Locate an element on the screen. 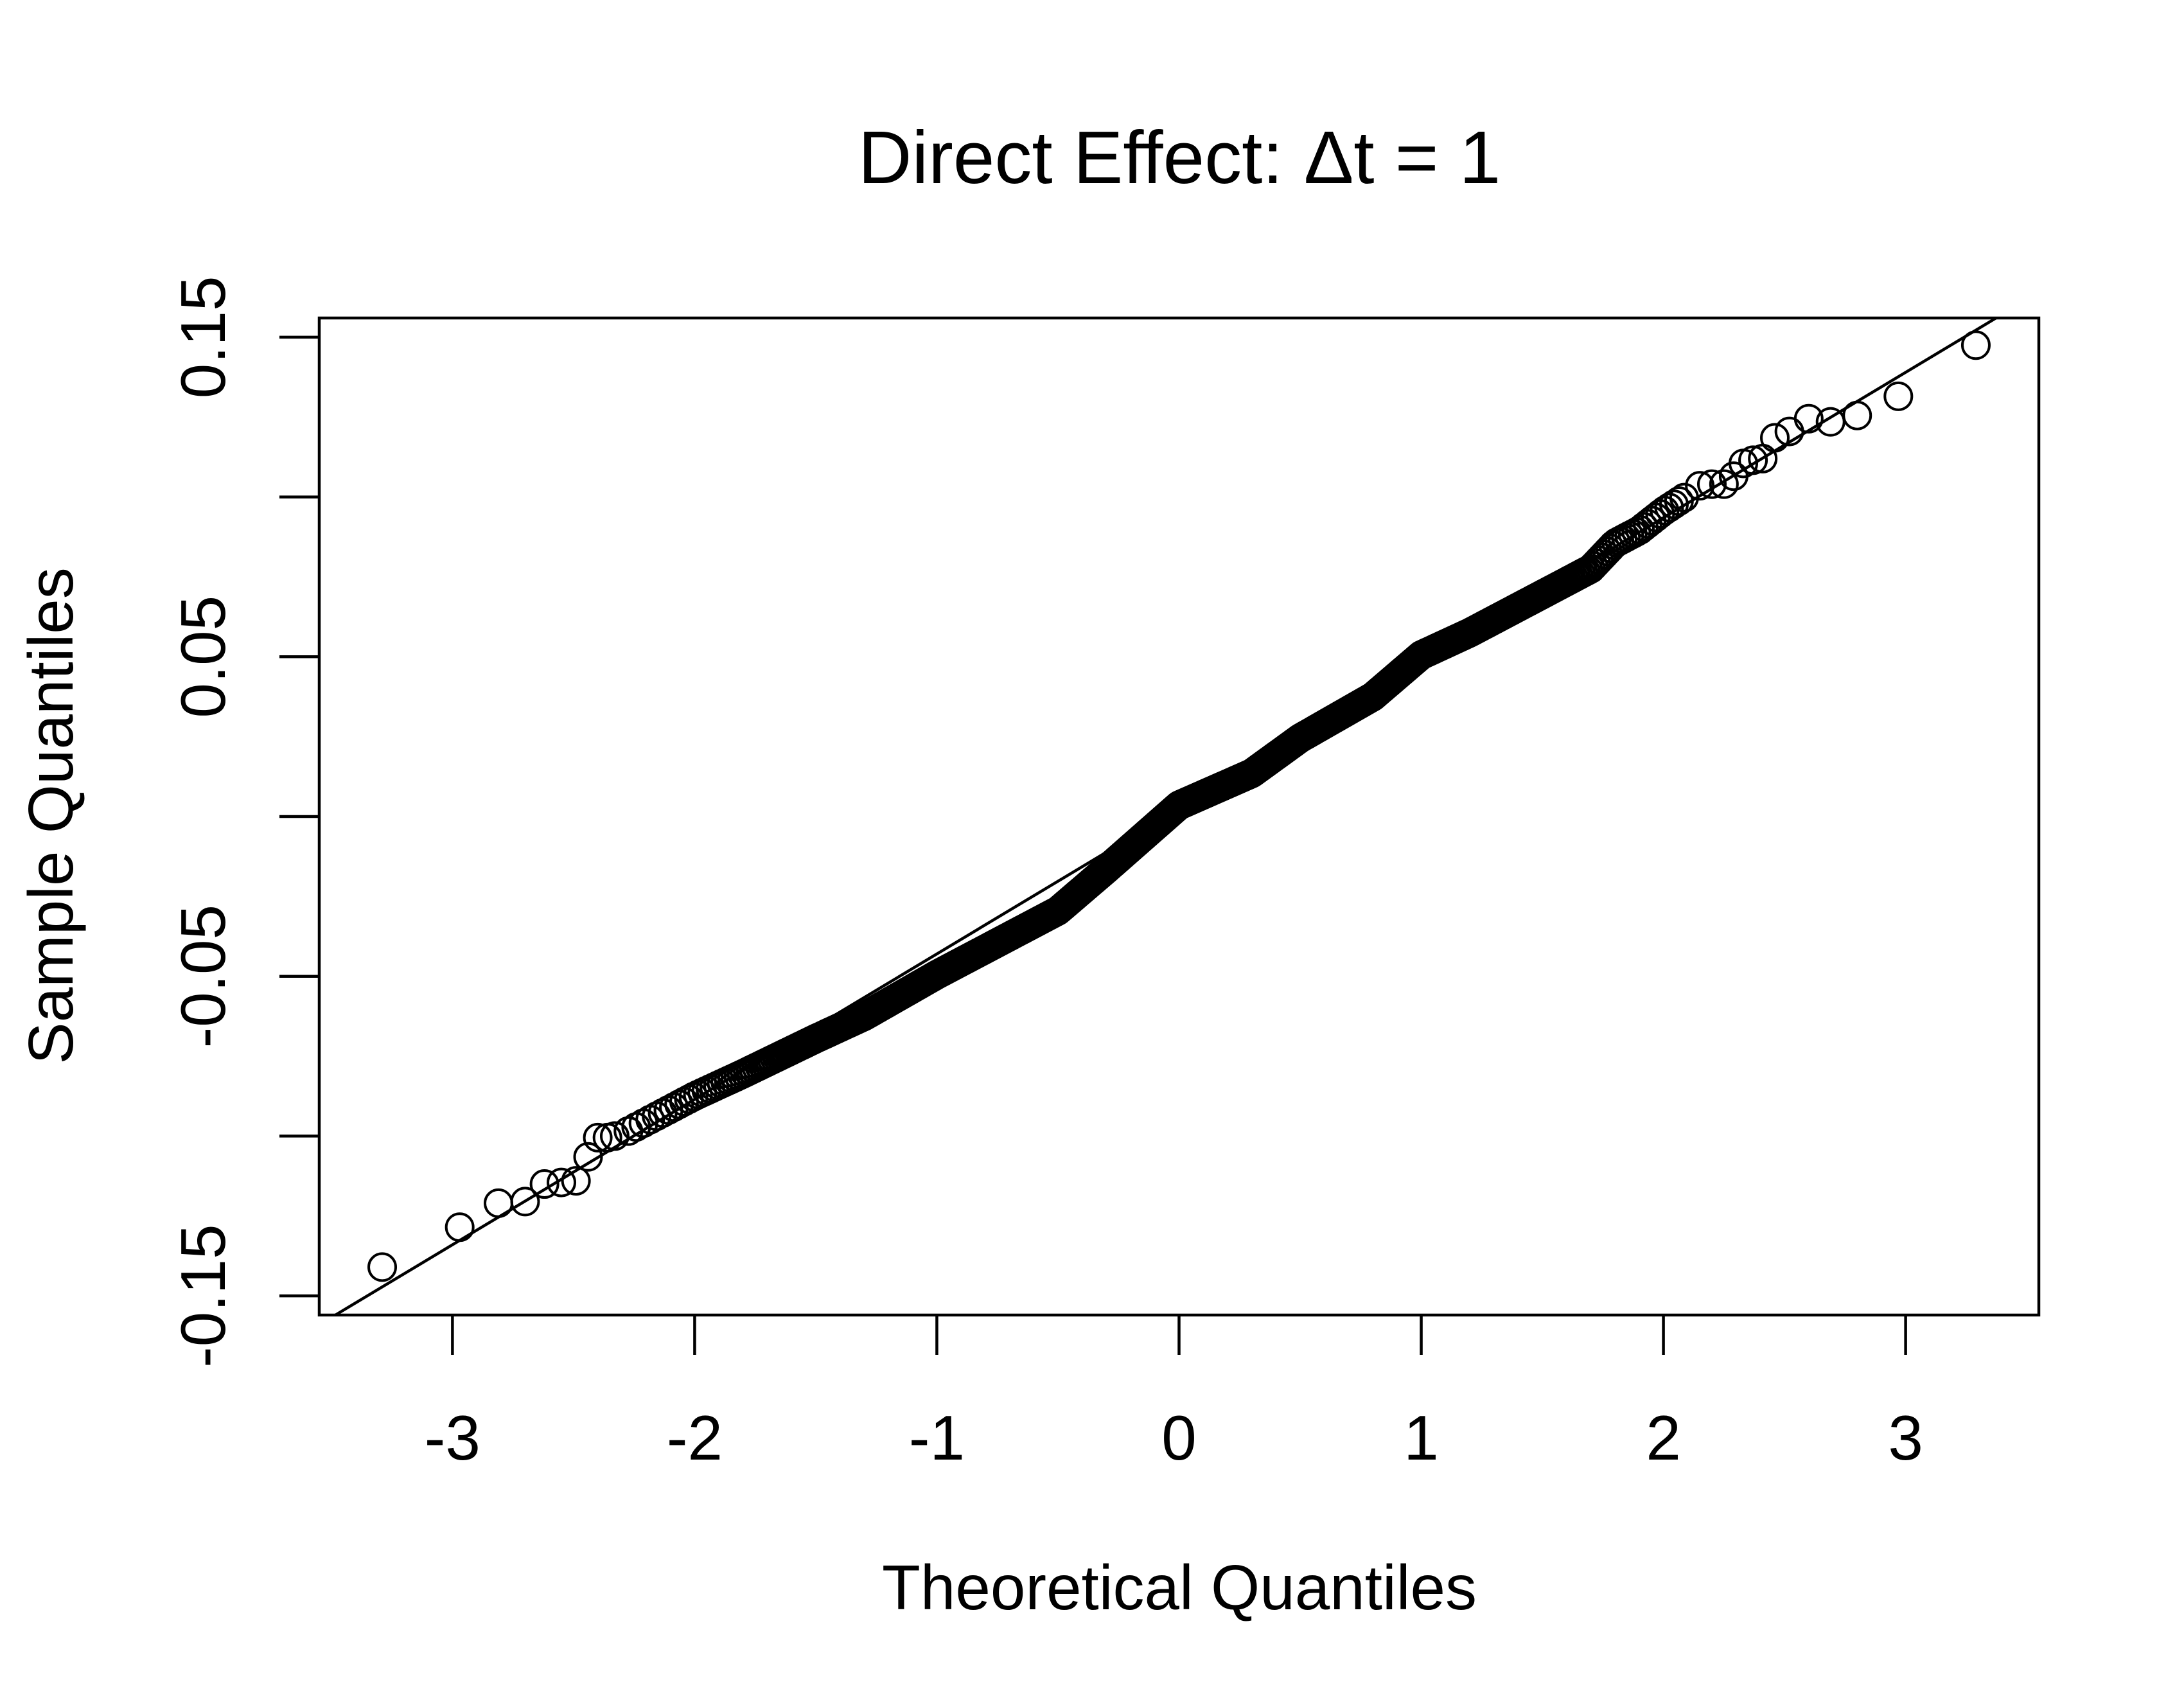 This screenshot has height=1696, width=2184. y-tick-label: -0.15 is located at coordinates (203, 1295).